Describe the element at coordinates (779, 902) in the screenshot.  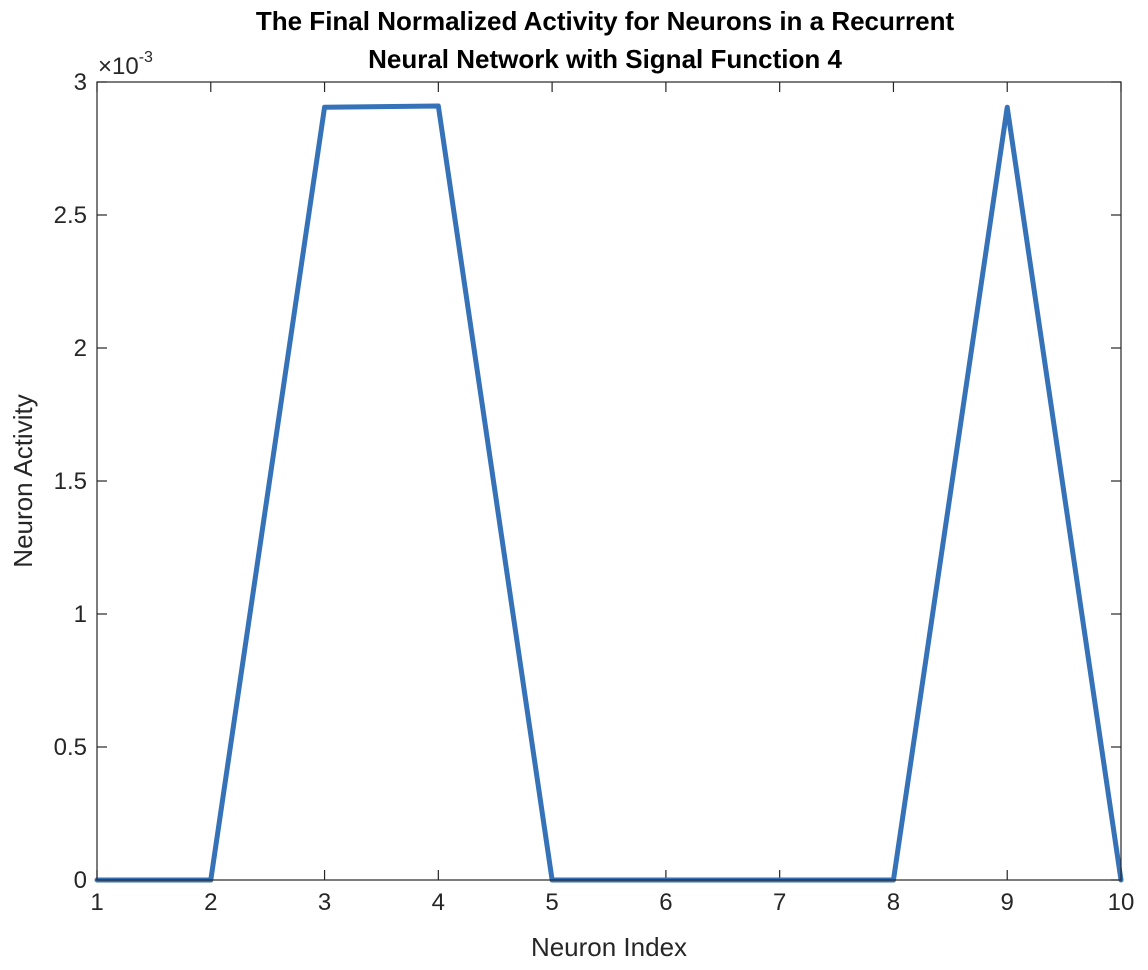
I see `x-tick-label: 7` at that location.